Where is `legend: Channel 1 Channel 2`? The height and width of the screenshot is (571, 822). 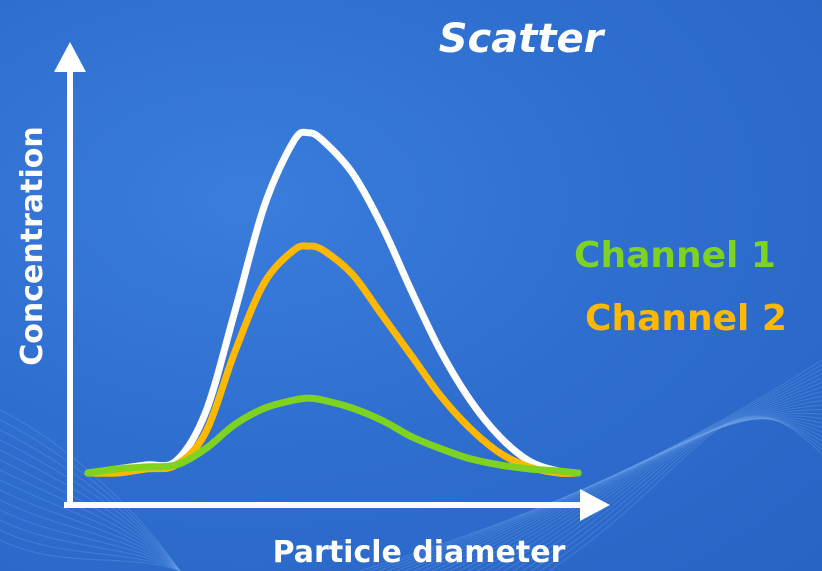
legend: Channel 1 Channel 2 is located at coordinates (680, 287).